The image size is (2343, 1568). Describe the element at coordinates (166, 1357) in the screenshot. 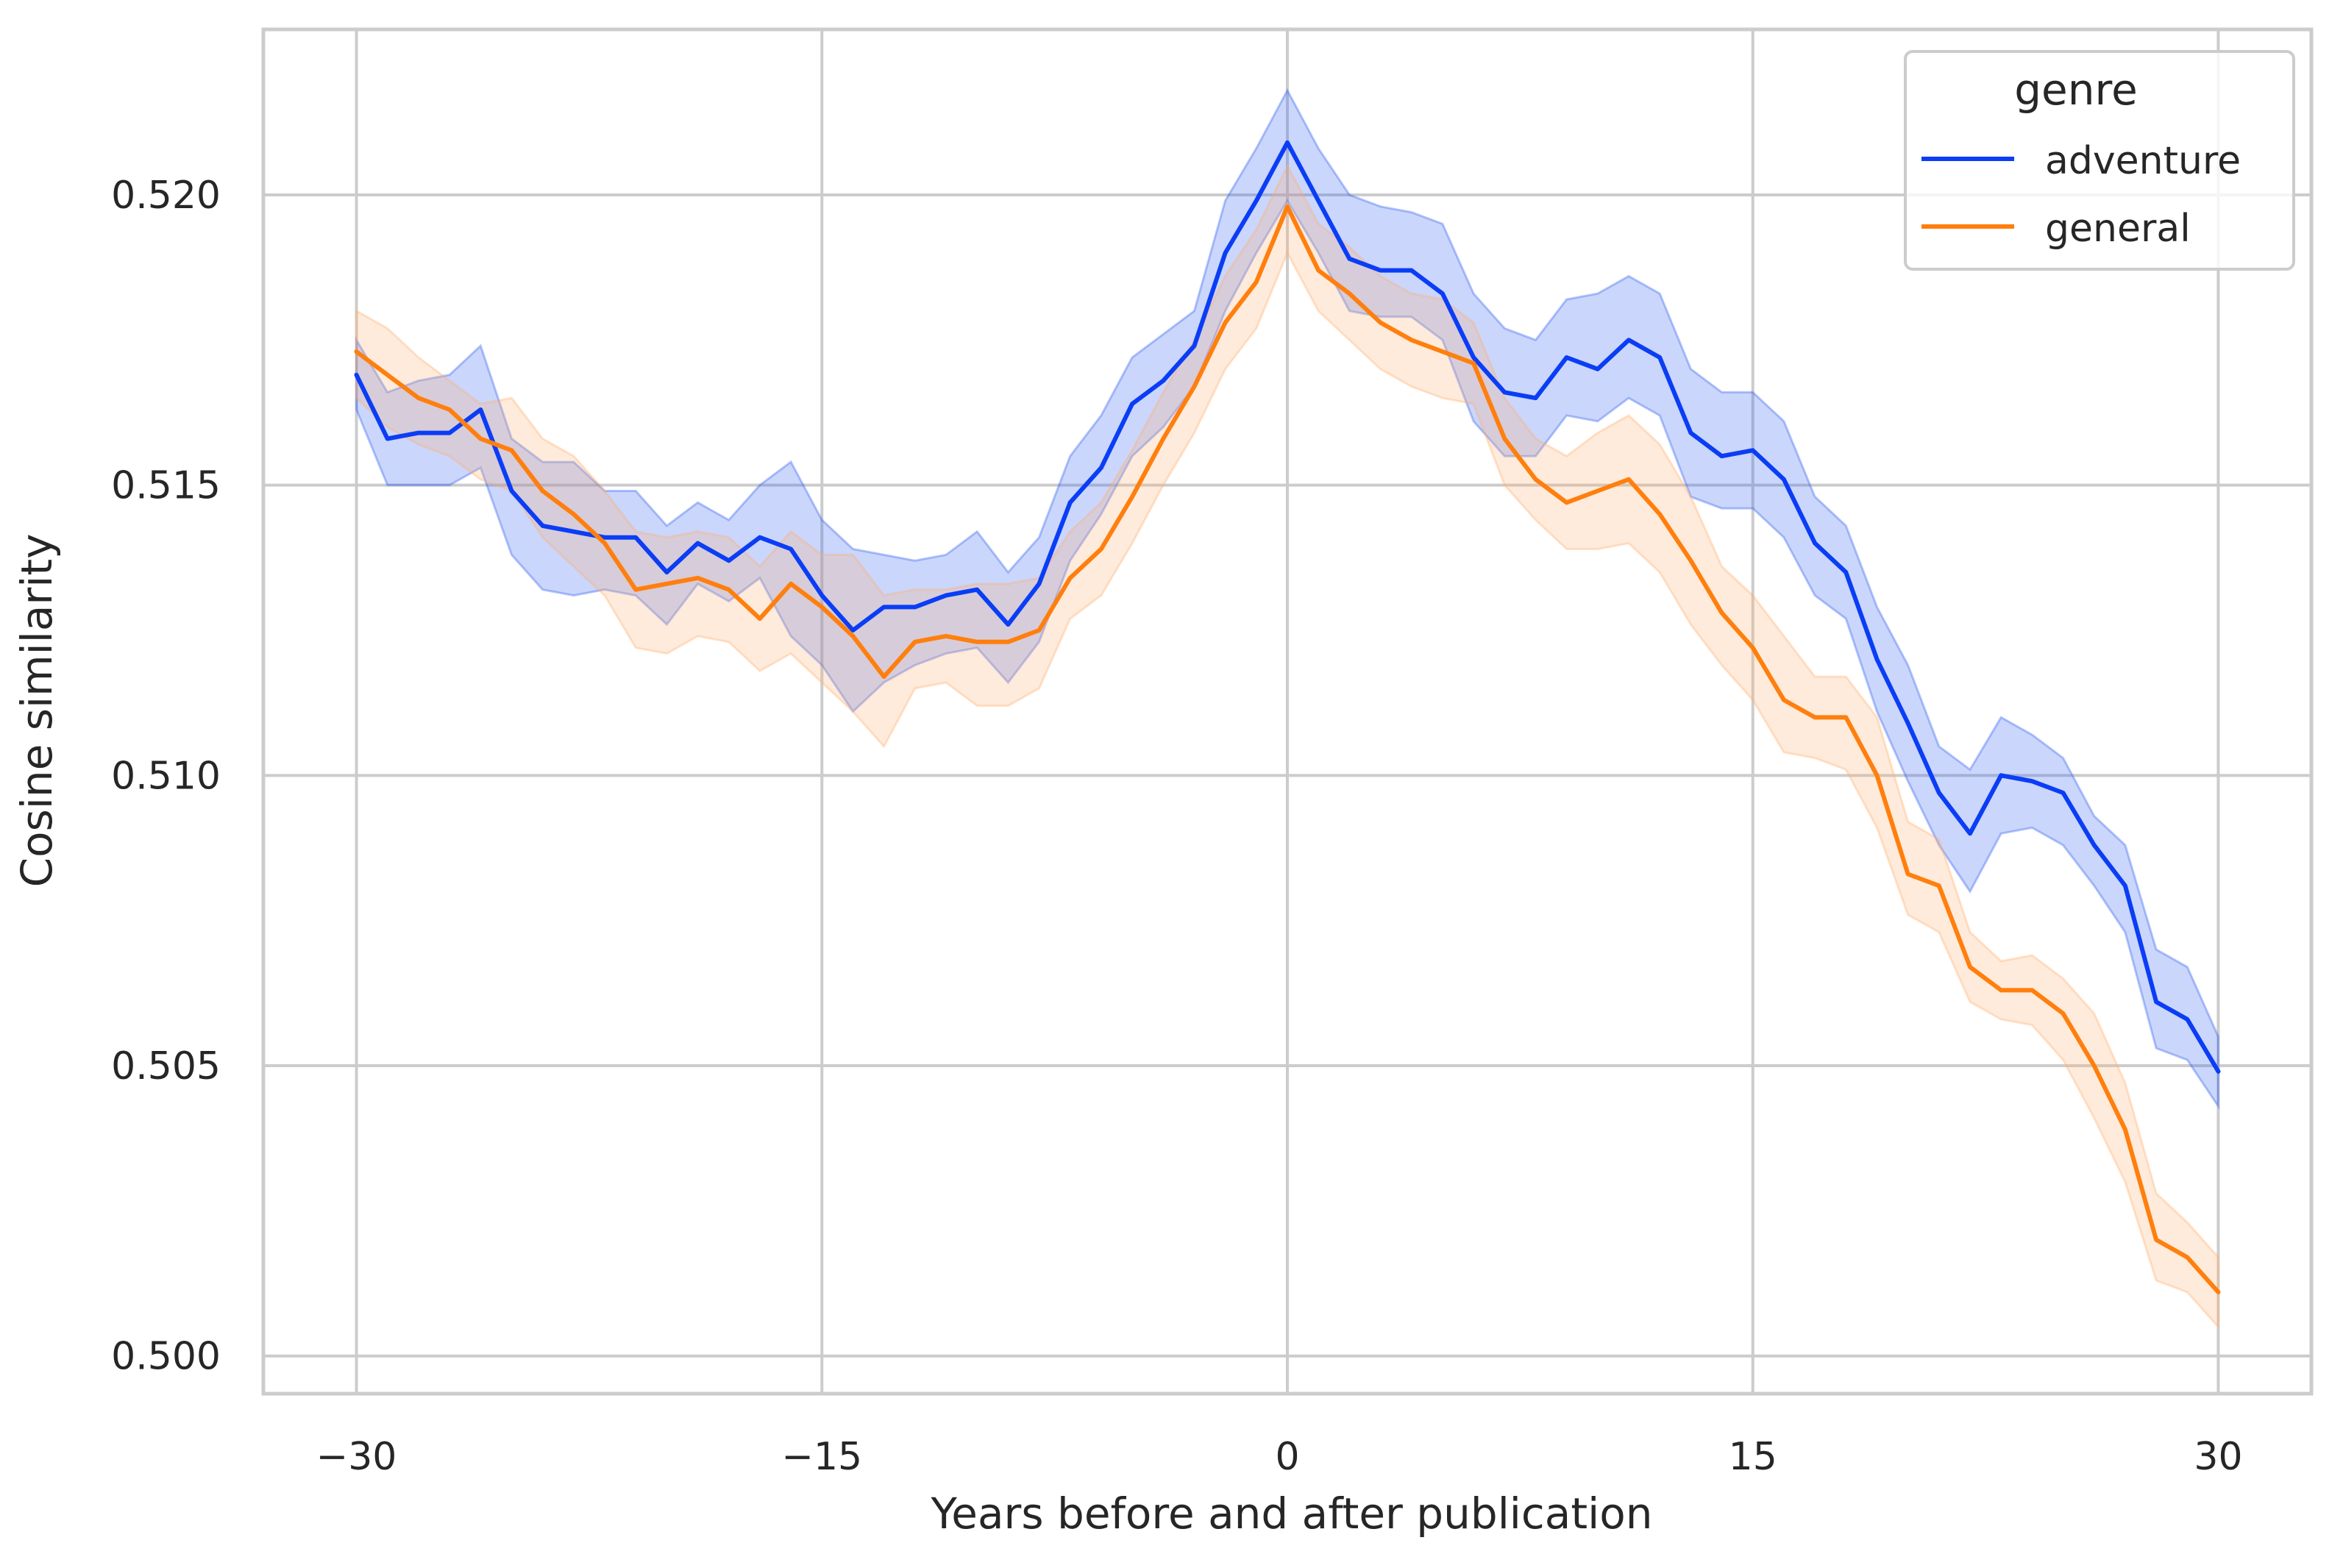

I see `y-tick-label: 0.500` at that location.